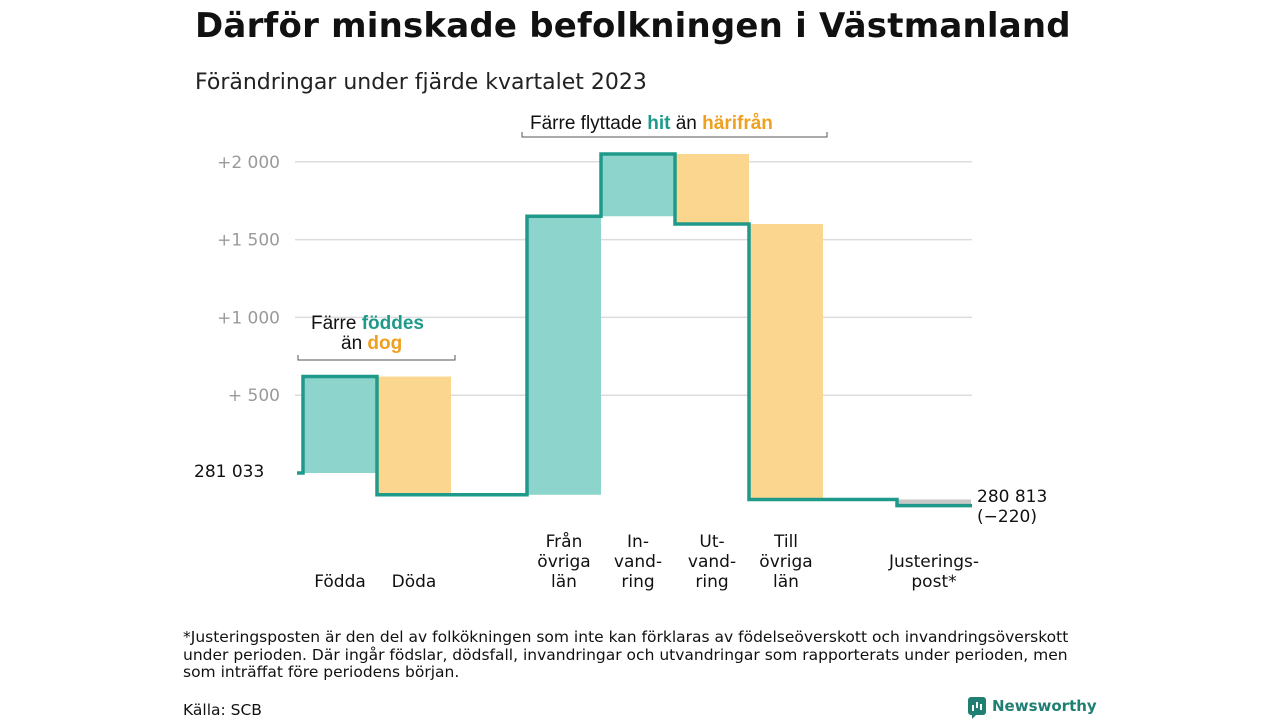  What do you see at coordinates (586, 123) in the screenshot?
I see `annotation-migration-prefix: Färre flyttade` at bounding box center [586, 123].